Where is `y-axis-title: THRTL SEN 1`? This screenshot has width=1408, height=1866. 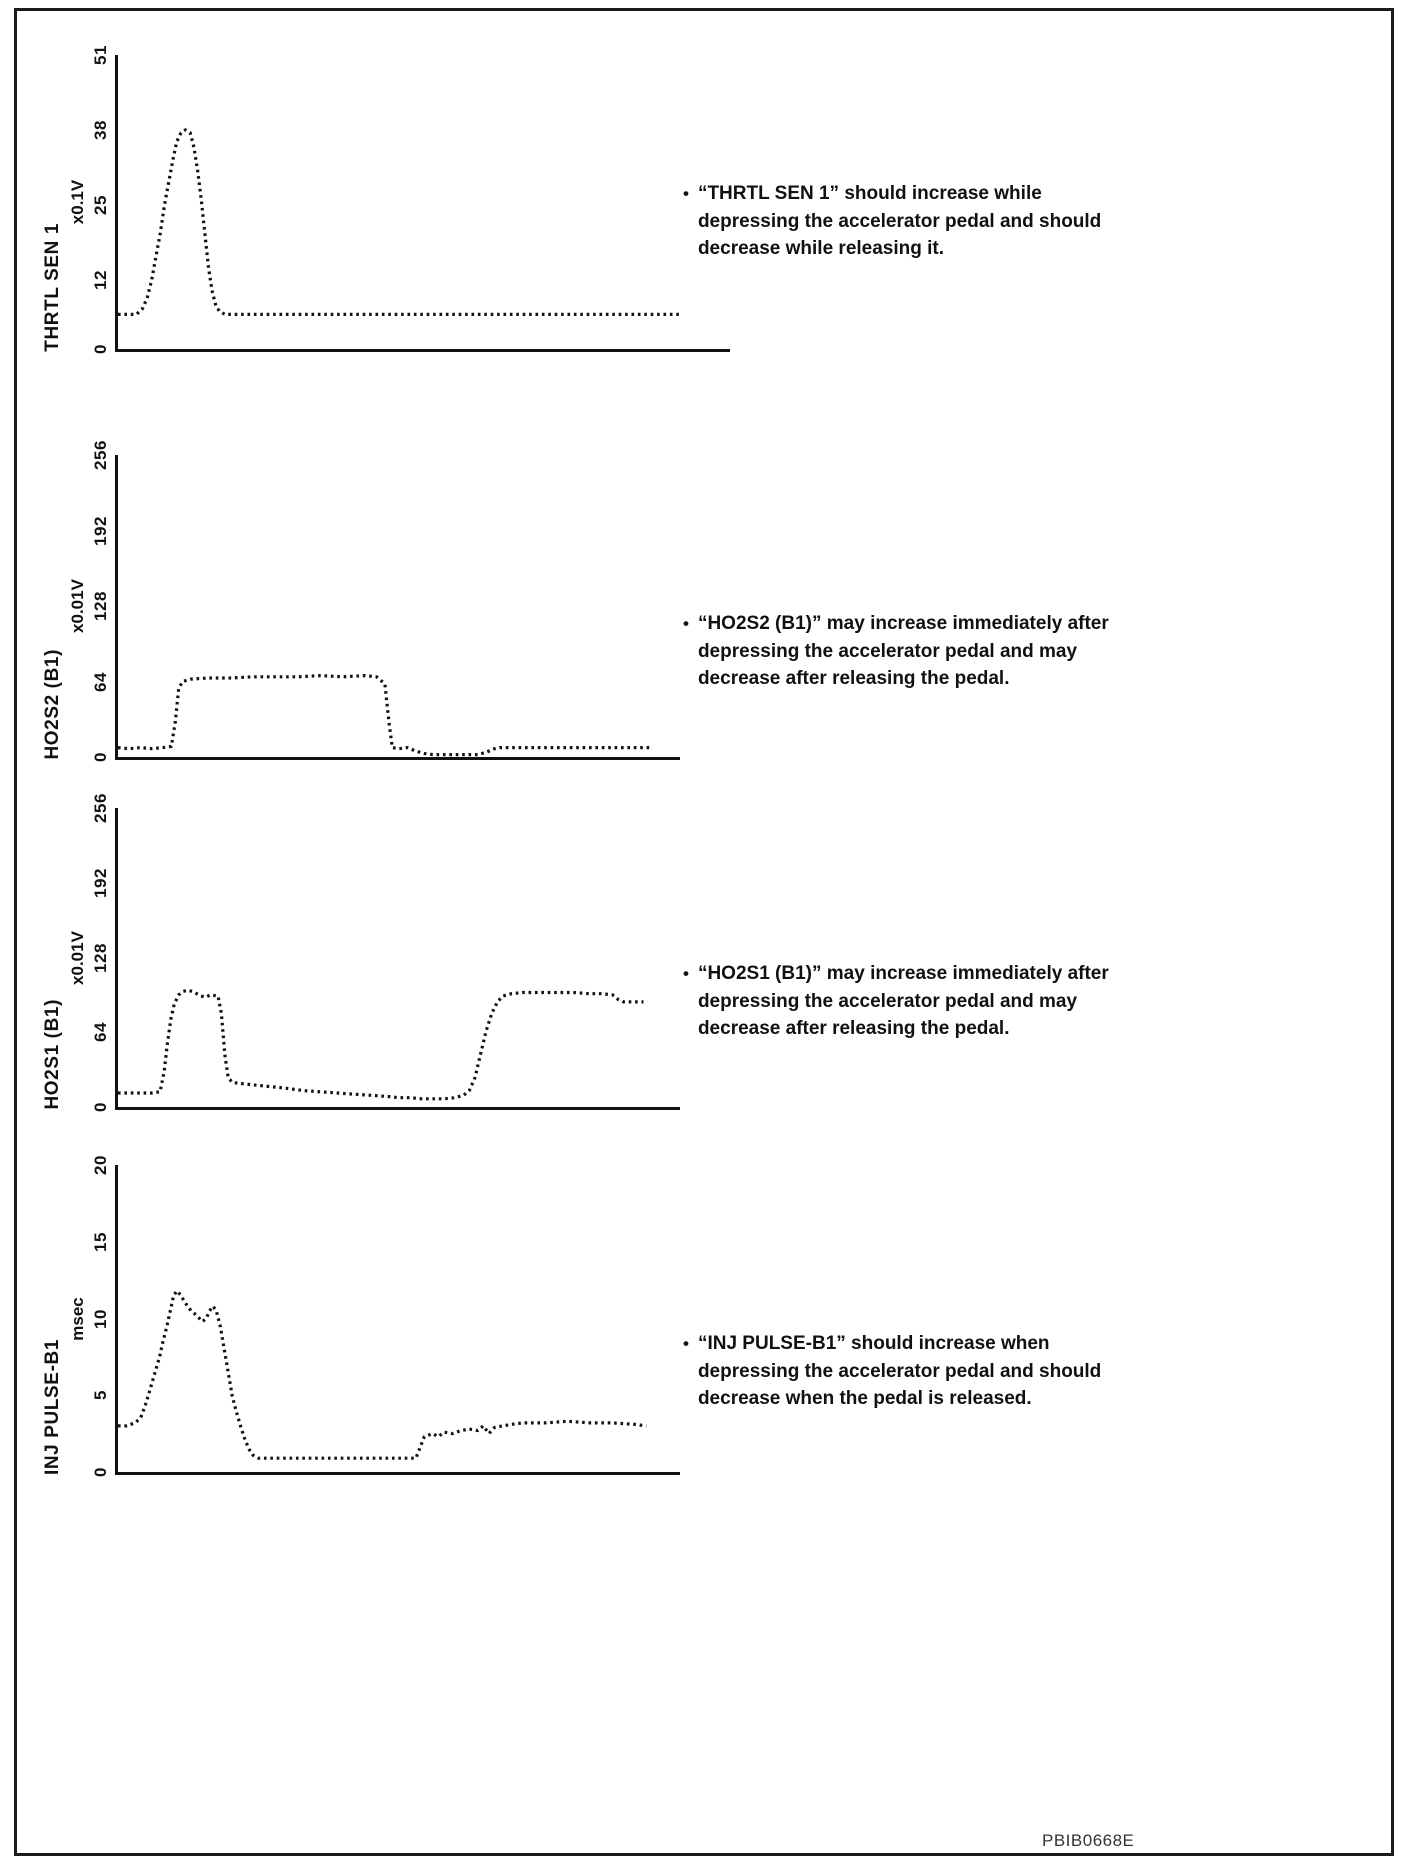
y-axis-title: THRTL SEN 1 is located at coordinates (52, 287).